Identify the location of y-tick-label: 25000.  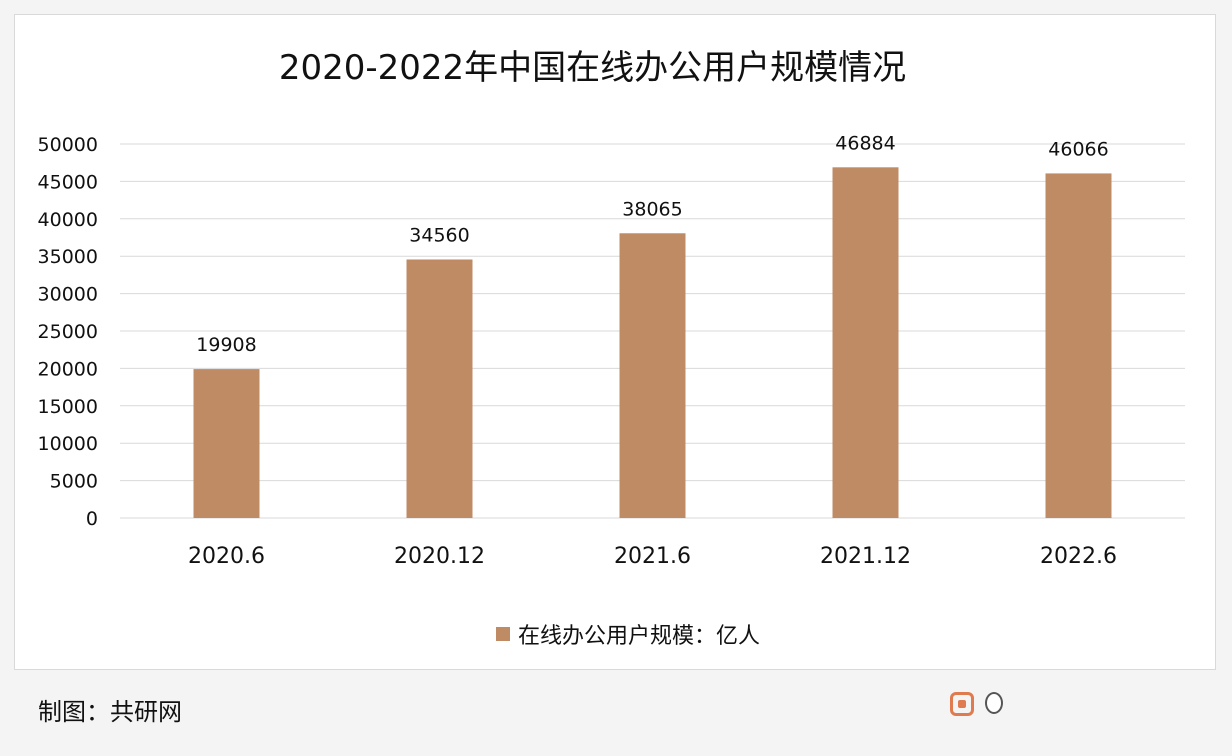
(68, 332).